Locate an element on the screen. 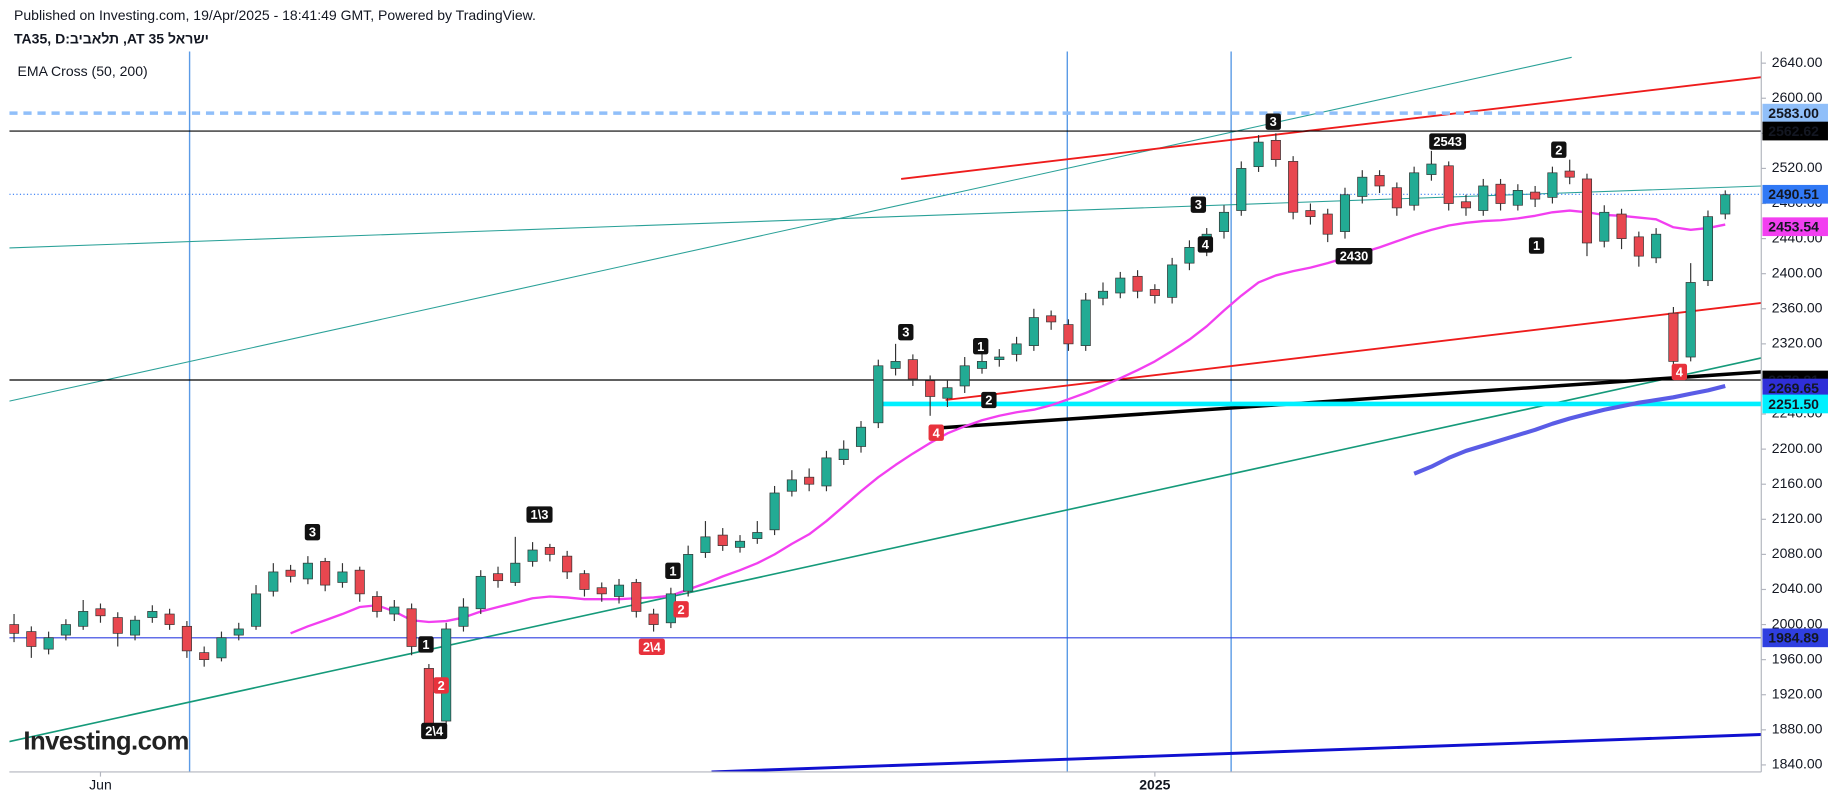  wave-label: 1 is located at coordinates (672, 570).